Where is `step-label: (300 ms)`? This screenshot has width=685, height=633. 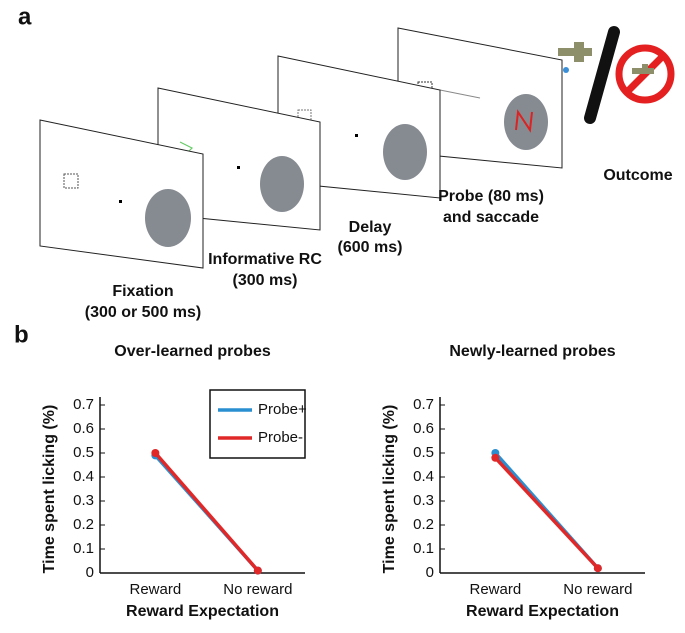 step-label: (300 ms) is located at coordinates (265, 280).